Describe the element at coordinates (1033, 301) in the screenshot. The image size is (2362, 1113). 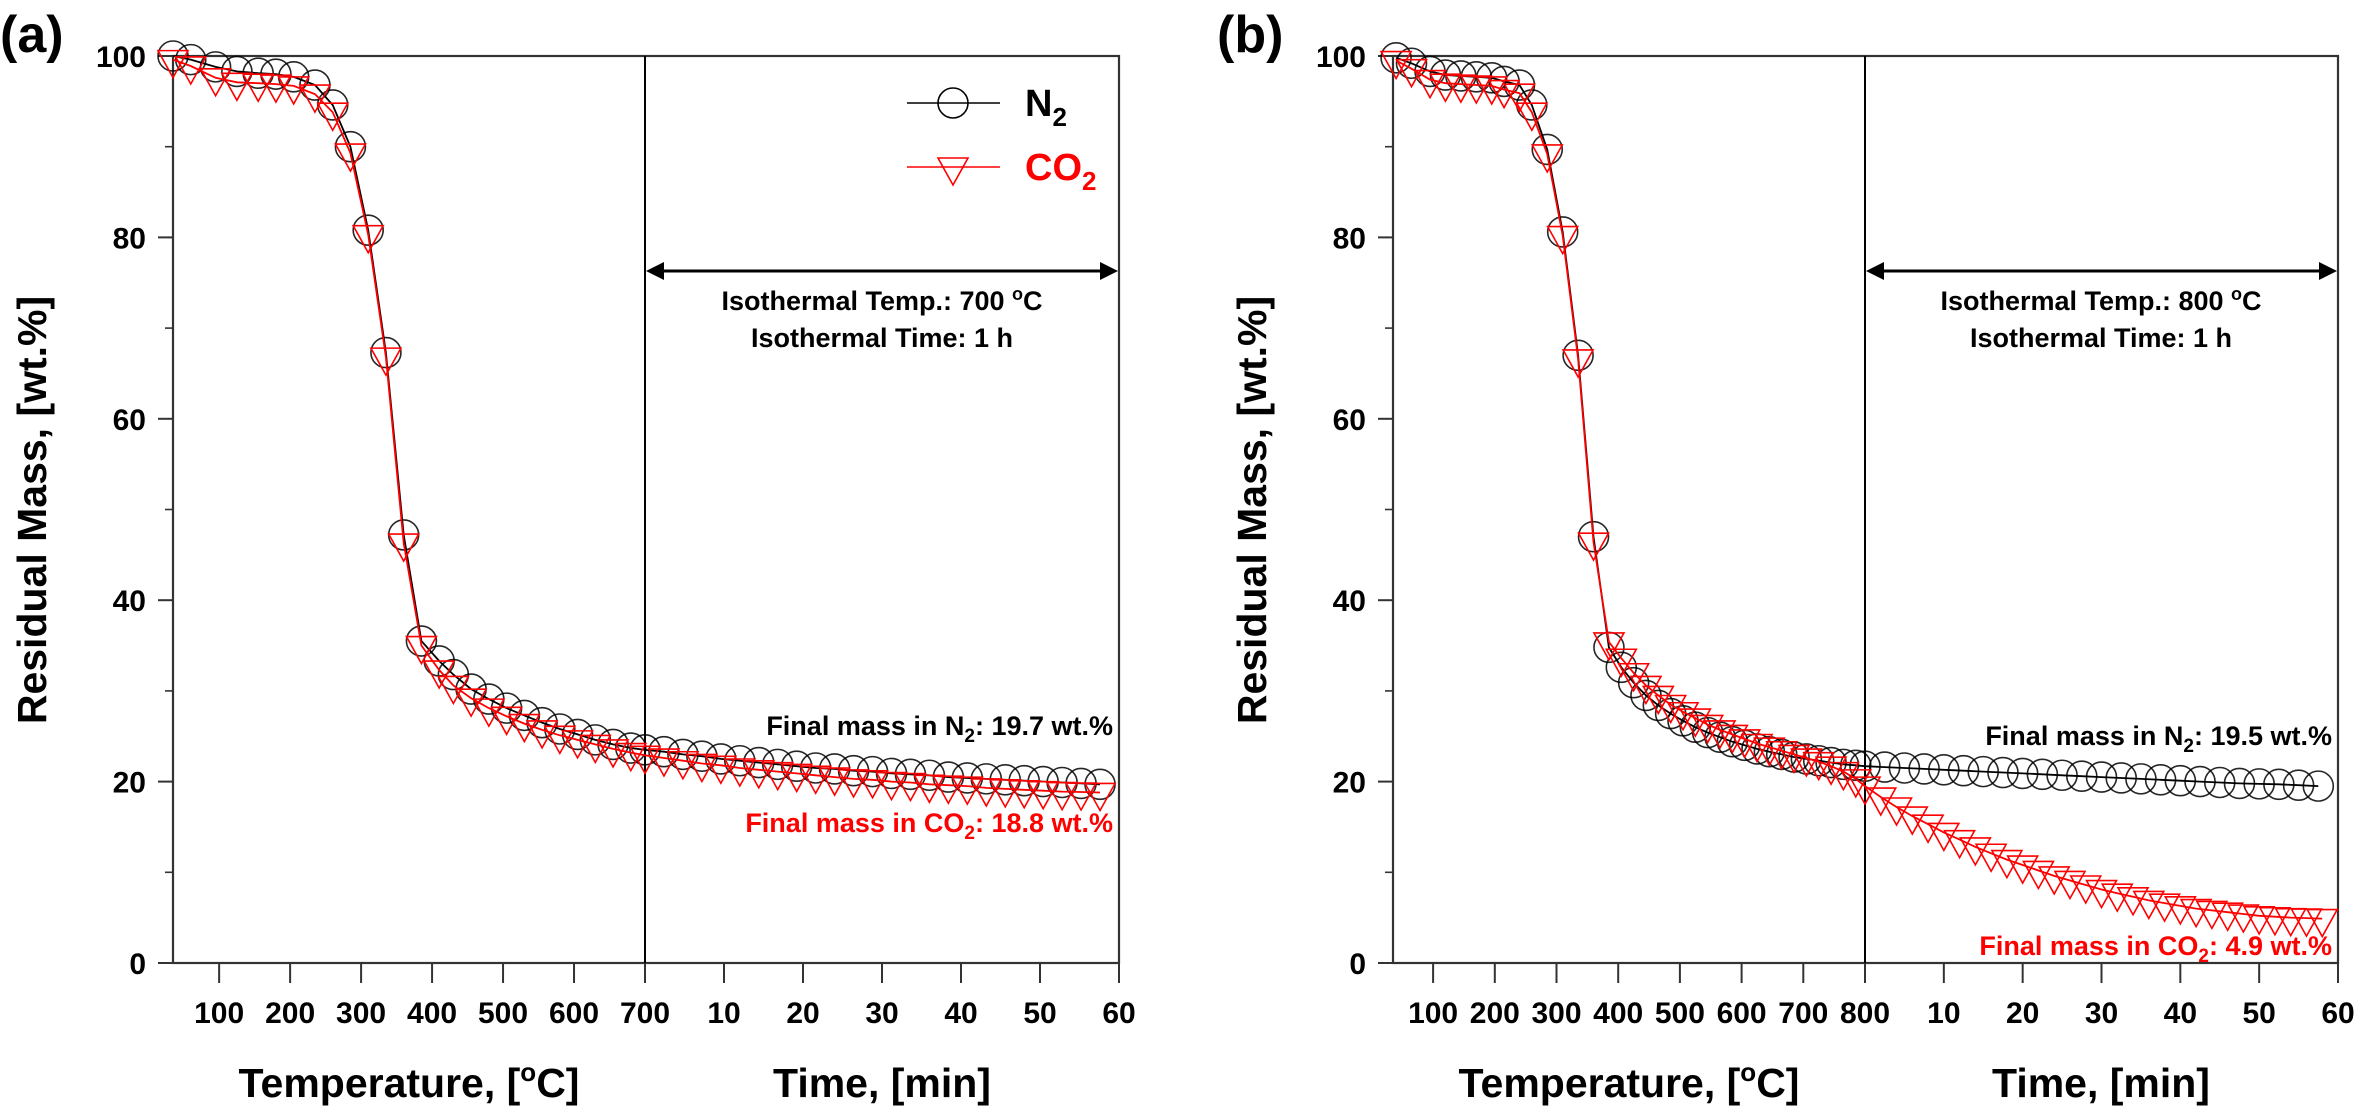
I see `celsius-c: C` at that location.